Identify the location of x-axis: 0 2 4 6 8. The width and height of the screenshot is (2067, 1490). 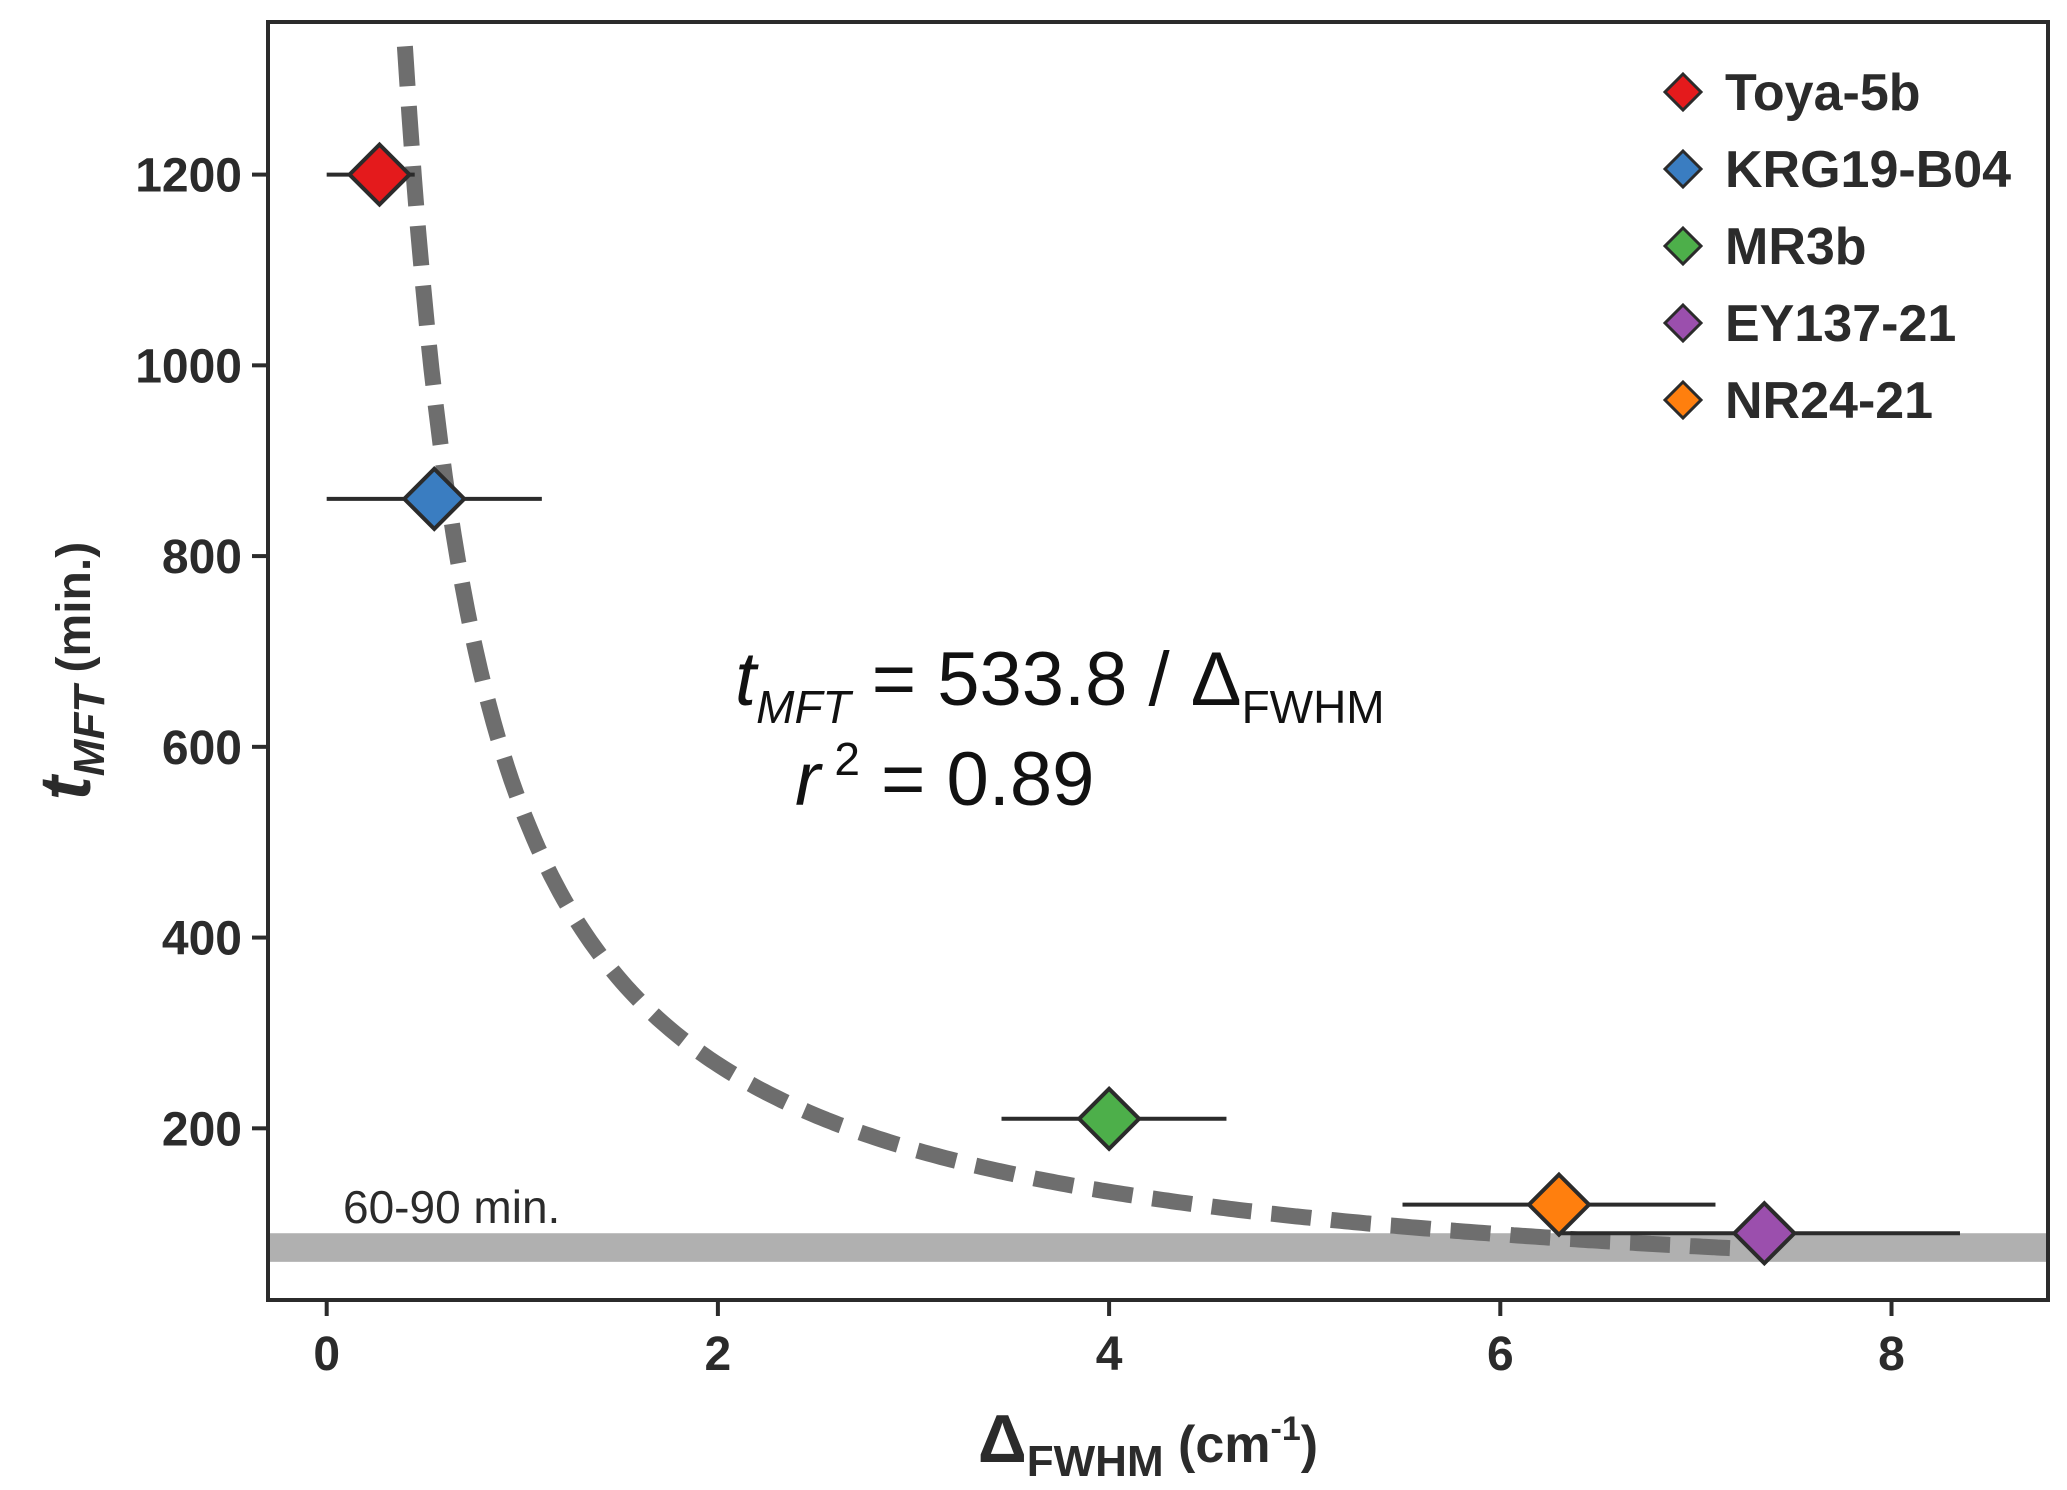
(1109, 1340).